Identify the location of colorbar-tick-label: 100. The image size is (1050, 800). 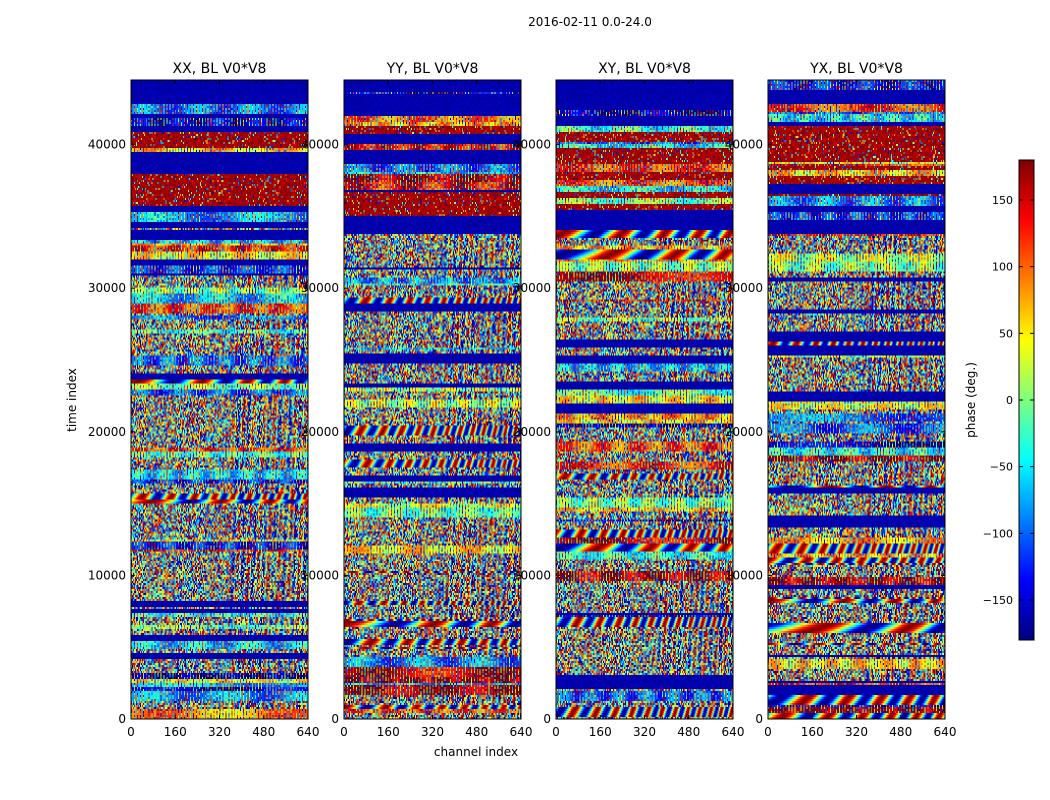
(1002, 267).